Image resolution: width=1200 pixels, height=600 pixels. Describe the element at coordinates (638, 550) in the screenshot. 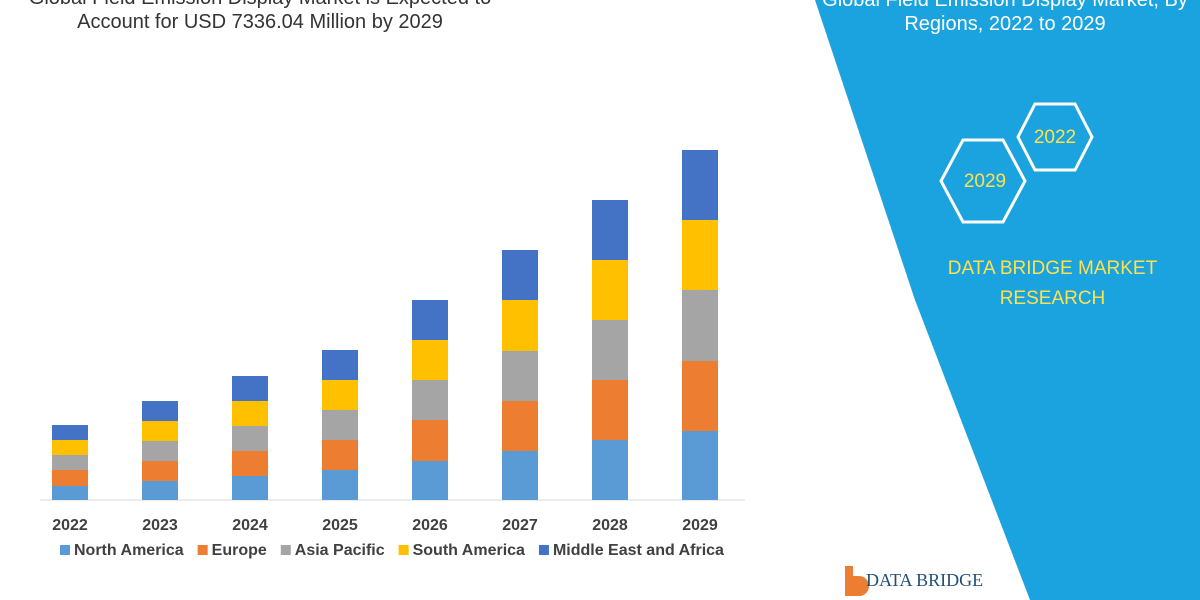

I see `legend-label: Middle East and Africa` at that location.